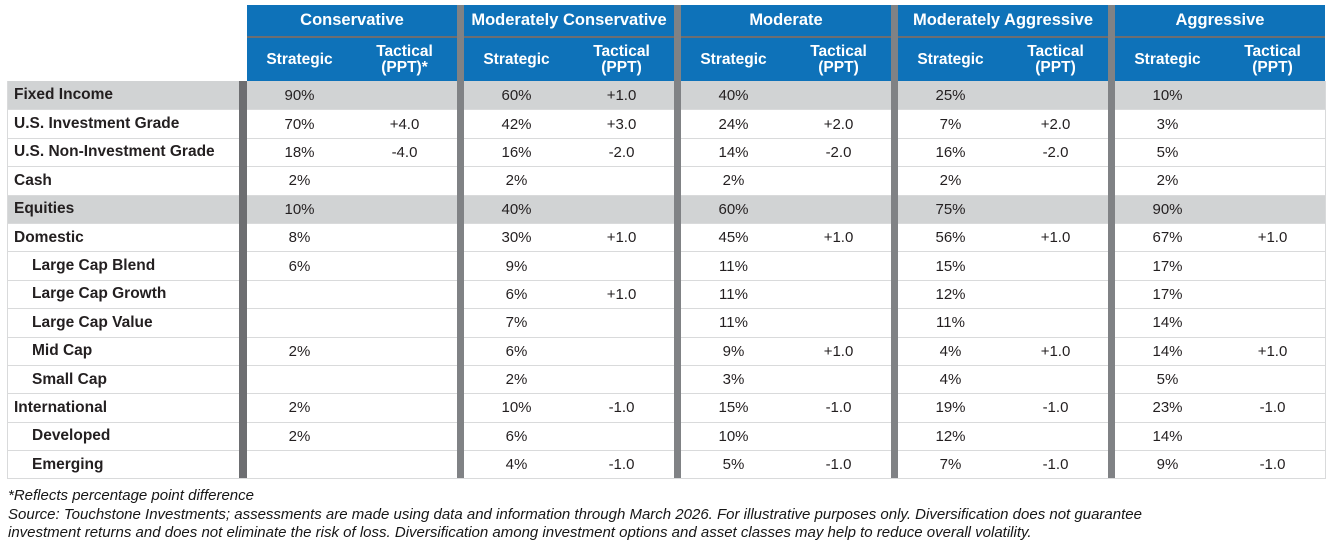 This screenshot has width=1331, height=548. Describe the element at coordinates (123, 208) in the screenshot. I see `row-label: Equities` at that location.